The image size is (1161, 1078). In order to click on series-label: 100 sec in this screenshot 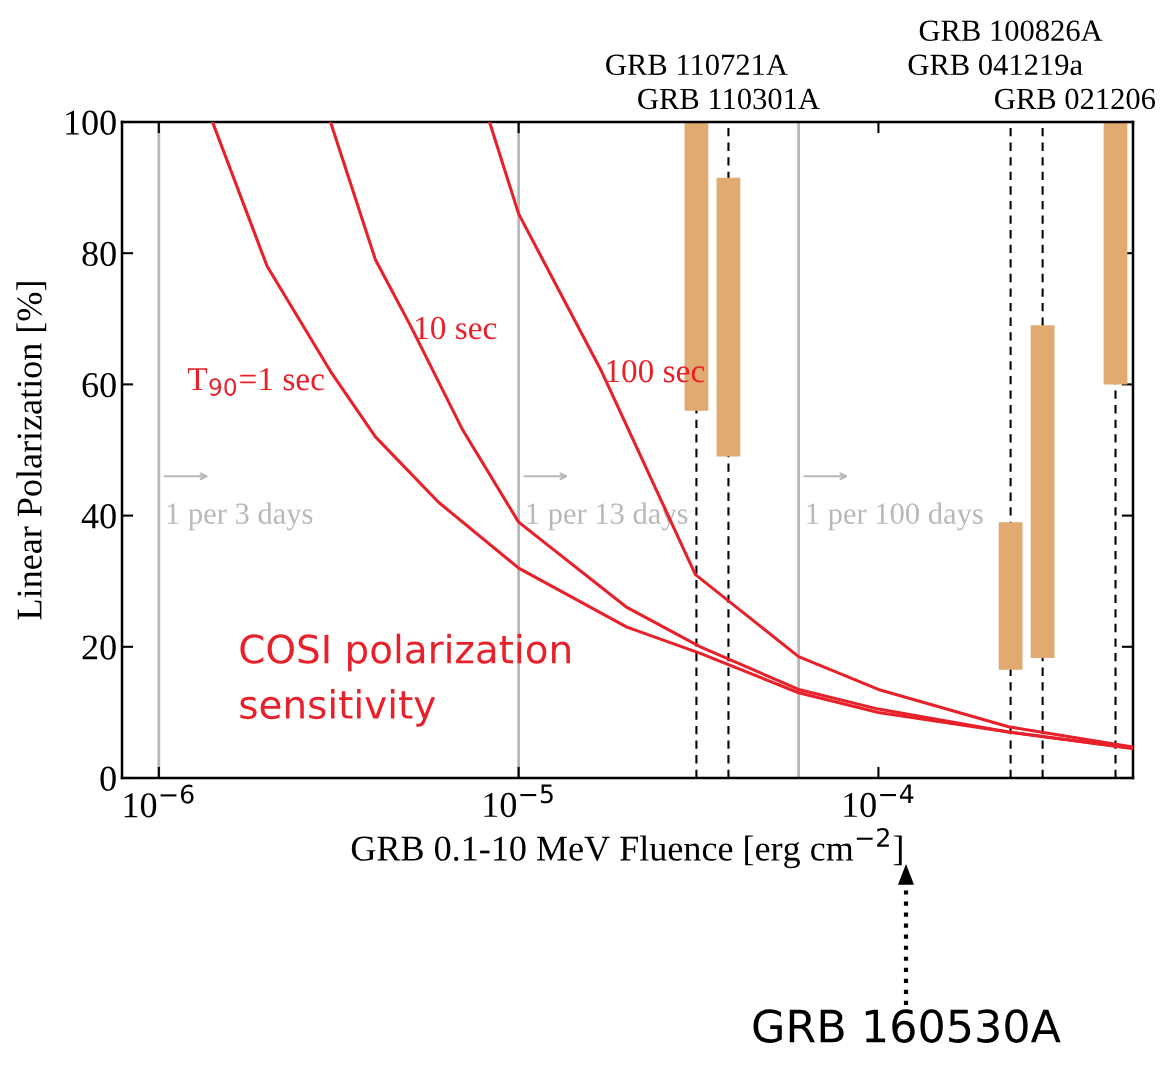, I will do `click(656, 371)`.